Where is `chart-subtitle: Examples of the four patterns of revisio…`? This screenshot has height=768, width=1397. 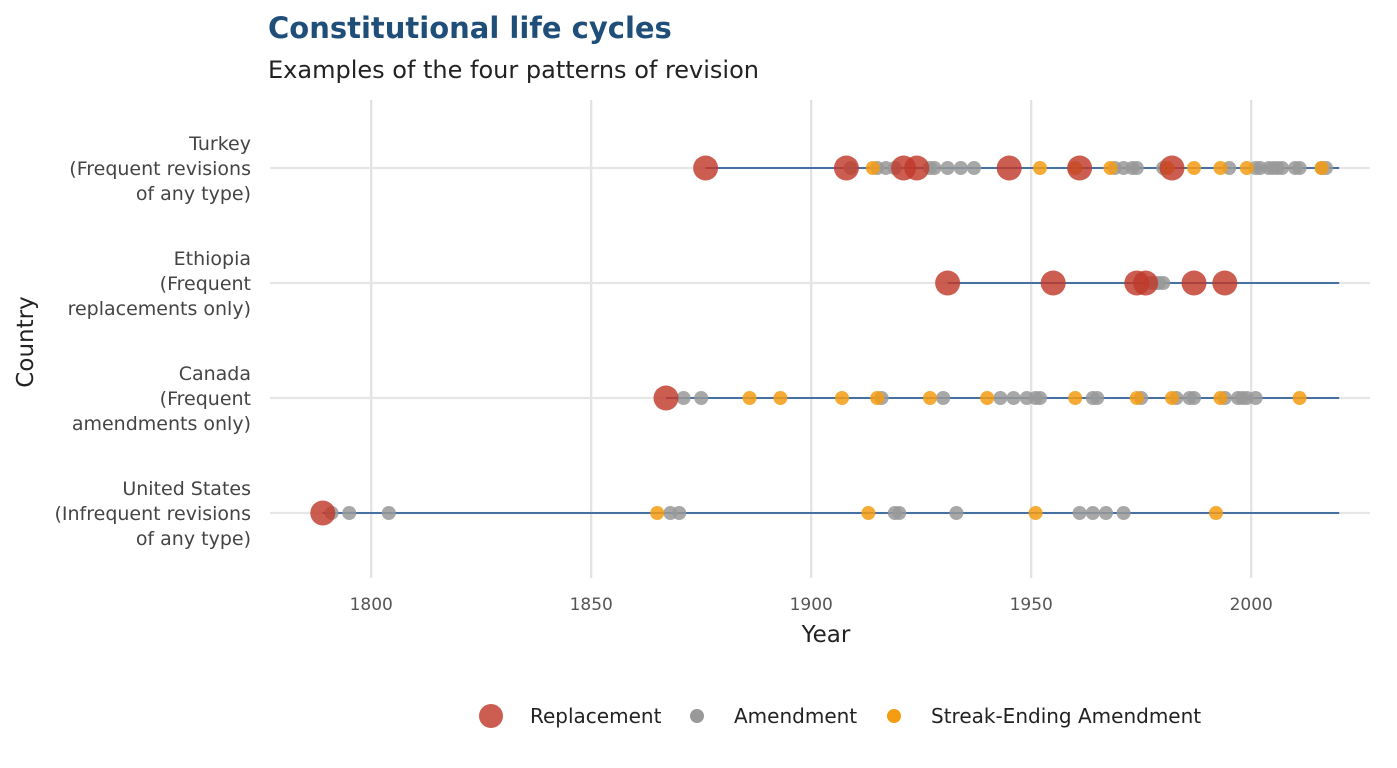
chart-subtitle: Examples of the four patterns of revisio… is located at coordinates (513, 70).